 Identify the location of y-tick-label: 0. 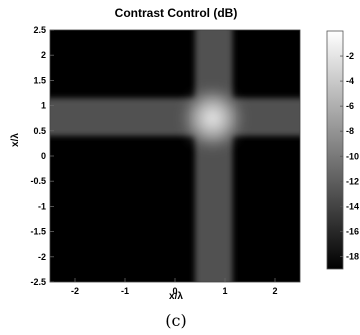
(43, 156).